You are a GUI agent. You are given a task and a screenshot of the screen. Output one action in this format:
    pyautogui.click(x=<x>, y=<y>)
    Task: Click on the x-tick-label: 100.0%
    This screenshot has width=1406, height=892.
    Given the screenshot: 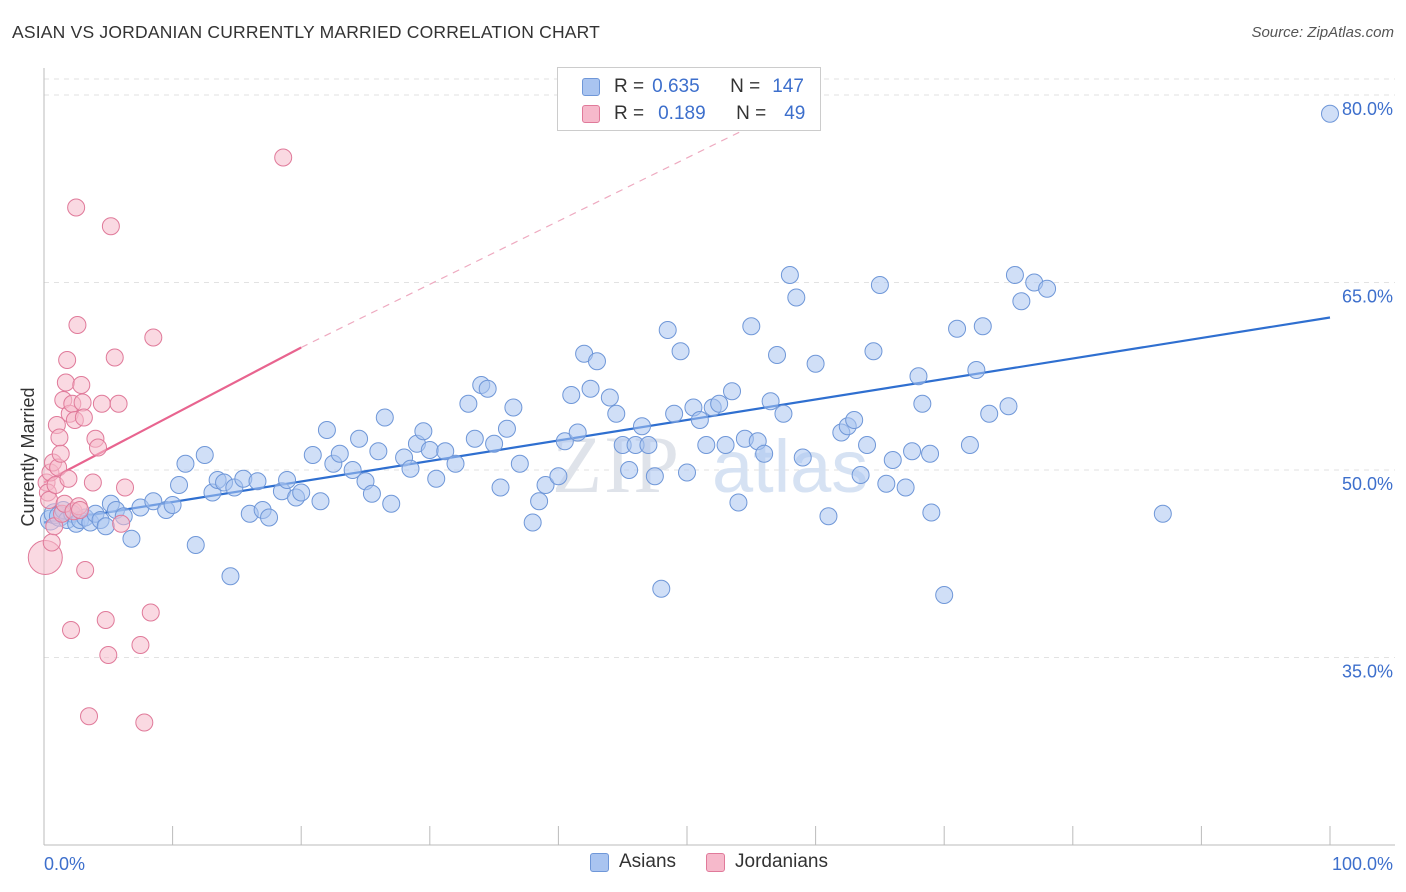 What is the action you would take?
    pyautogui.click(x=1362, y=864)
    